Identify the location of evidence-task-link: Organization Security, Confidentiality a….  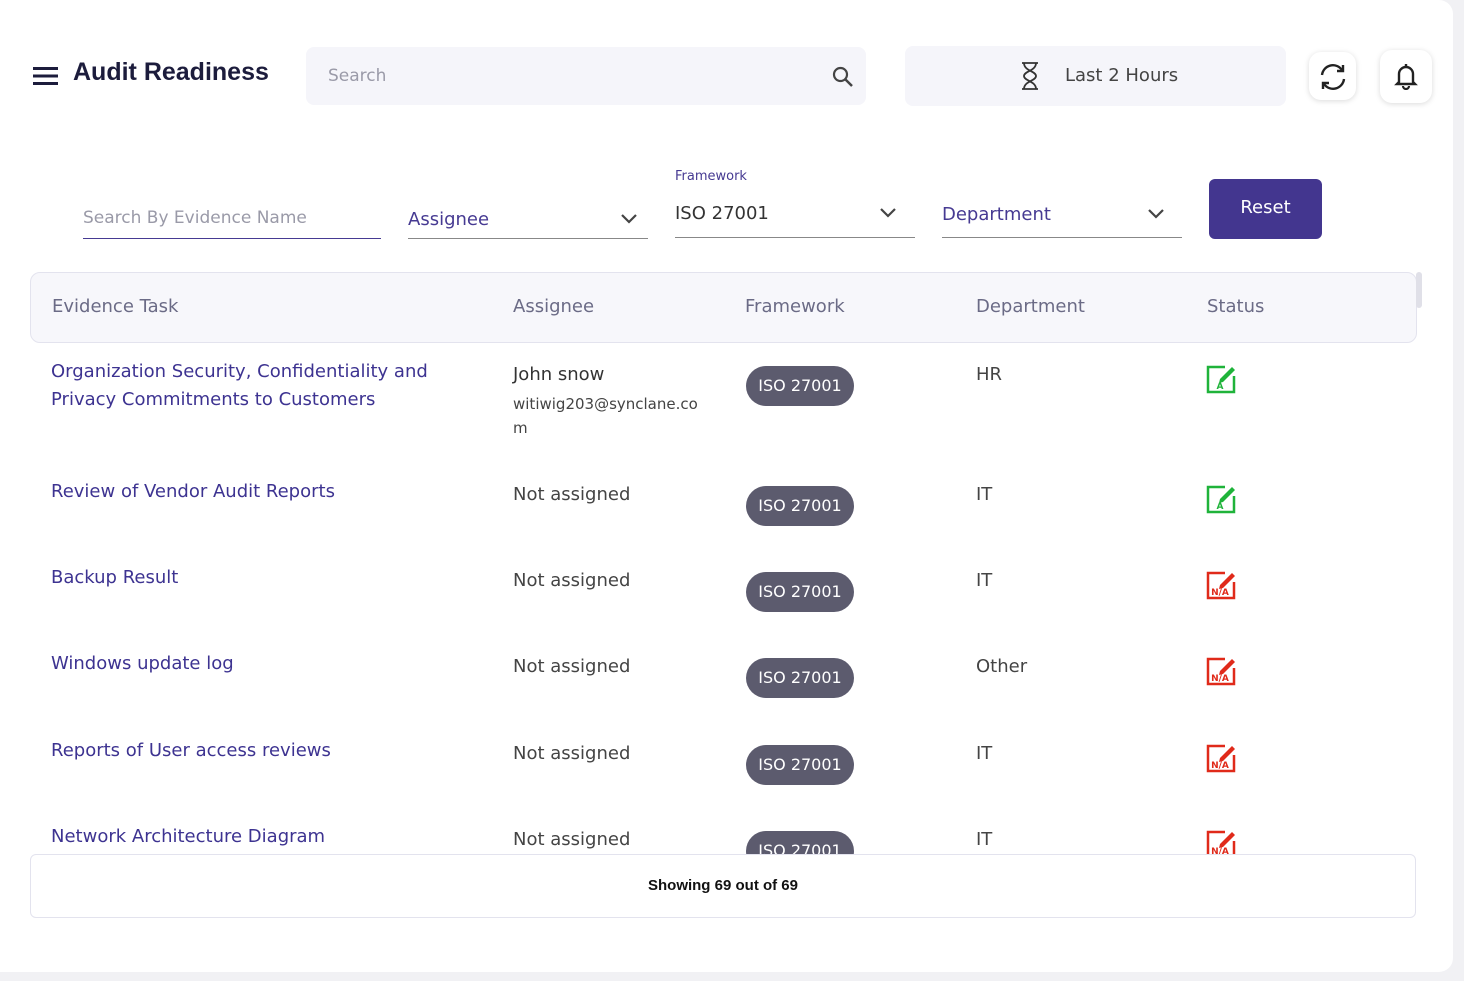
(239, 385).